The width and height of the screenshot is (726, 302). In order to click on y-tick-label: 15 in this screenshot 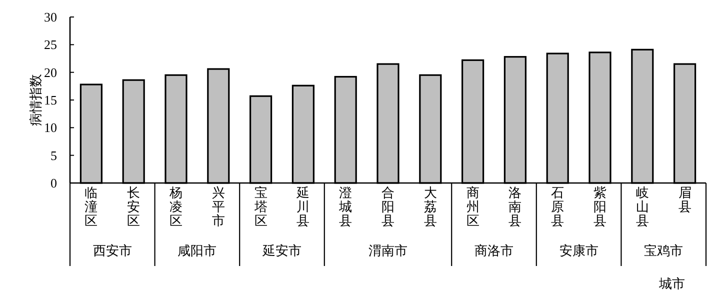, I will do `click(50, 100)`.